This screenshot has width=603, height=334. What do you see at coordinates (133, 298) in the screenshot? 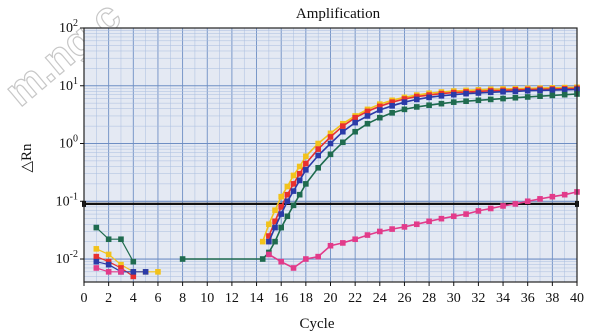
I see `x-tick-label: 4` at bounding box center [133, 298].